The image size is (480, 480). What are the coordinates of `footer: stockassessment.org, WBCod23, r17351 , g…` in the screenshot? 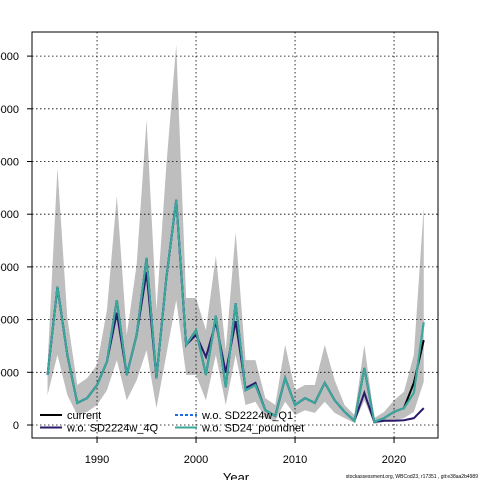 It's located at (412, 477).